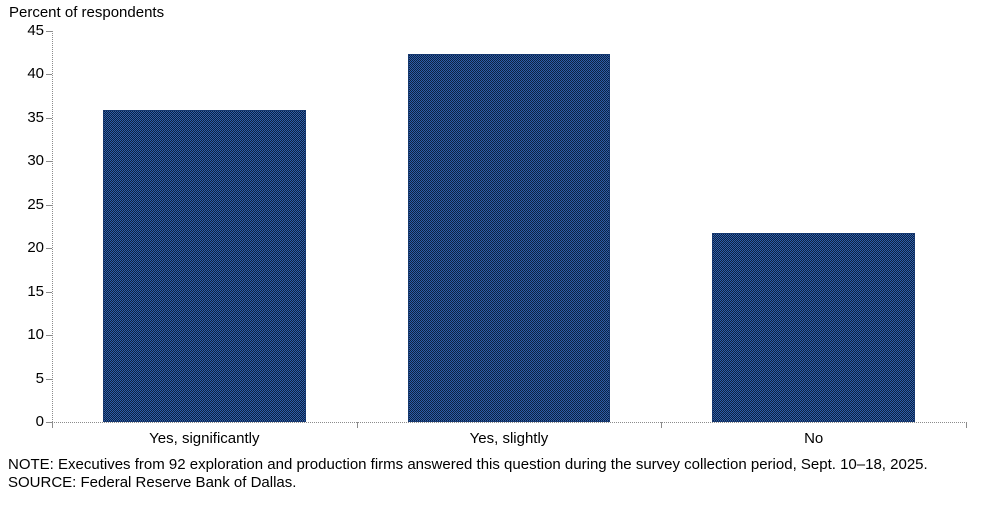 The height and width of the screenshot is (525, 997). I want to click on y-tick-label: 10, so click(35, 335).